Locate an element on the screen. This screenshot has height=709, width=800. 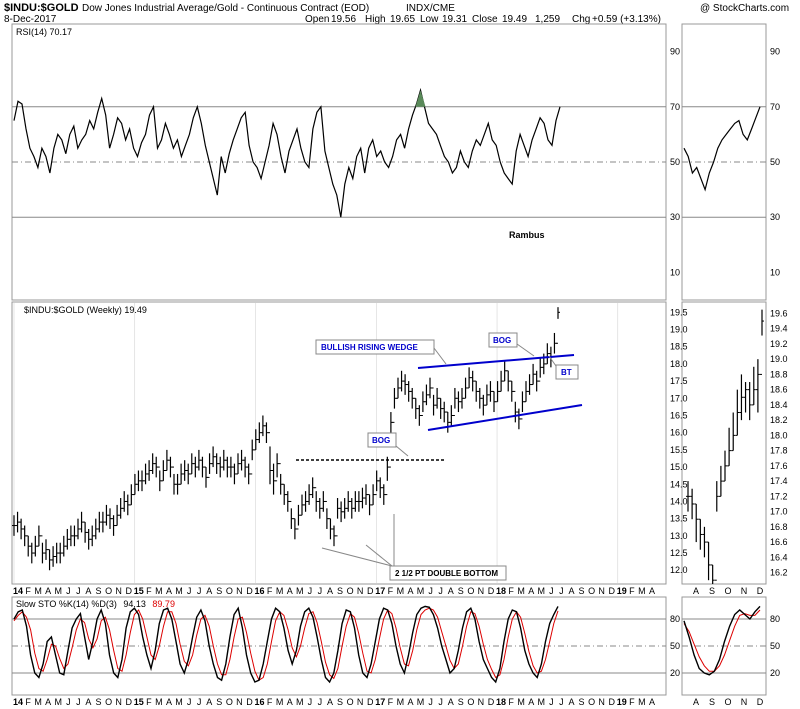
price-tick-label: 19.0 is located at coordinates (679, 330).